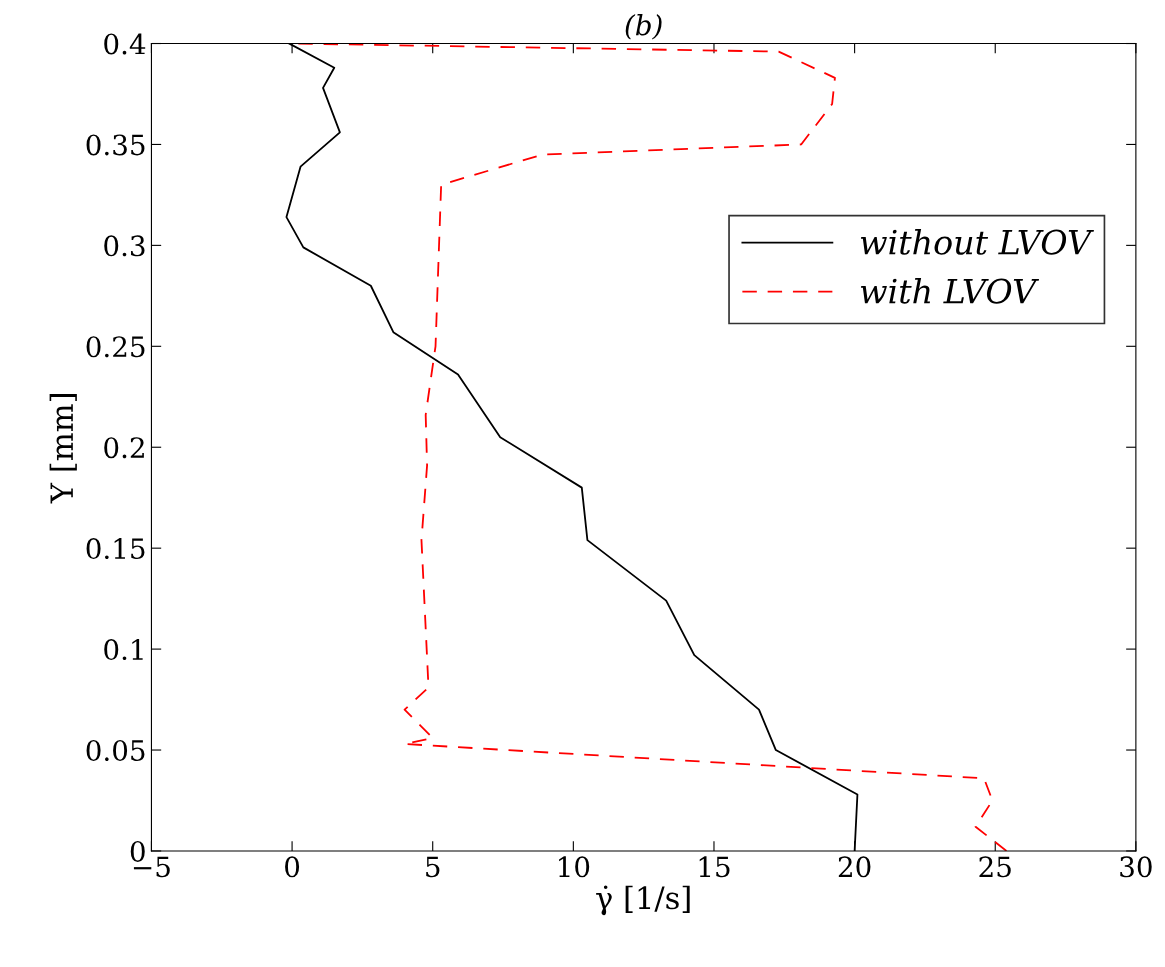 This screenshot has width=1165, height=967. Describe the element at coordinates (950, 290) in the screenshot. I see `legend-label: with LVOV` at that location.